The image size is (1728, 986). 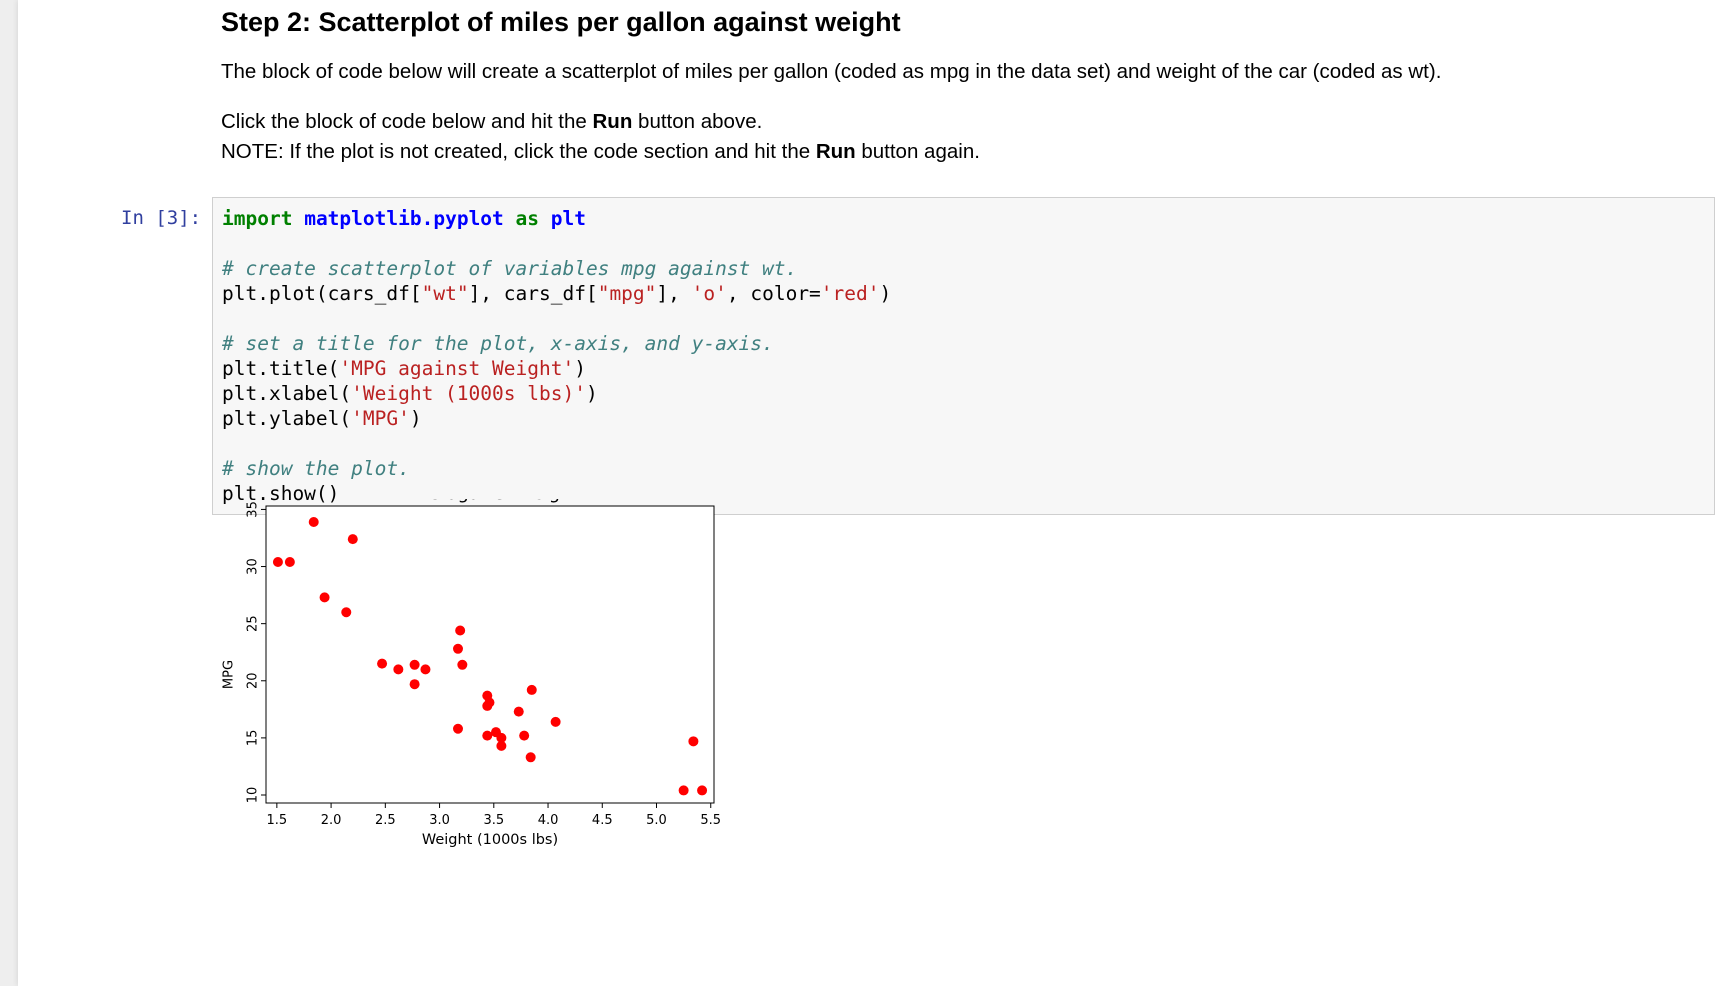 What do you see at coordinates (710, 820) in the screenshot?
I see `x-tick-label: 5.5` at bounding box center [710, 820].